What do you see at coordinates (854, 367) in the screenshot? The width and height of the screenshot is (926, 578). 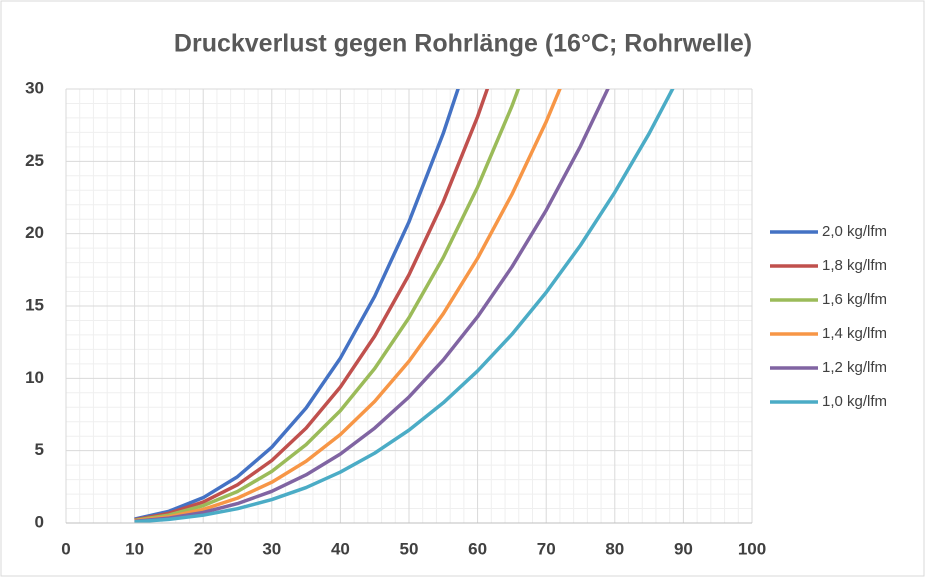 I see `legend-label: 1,2 kg/lfm` at bounding box center [854, 367].